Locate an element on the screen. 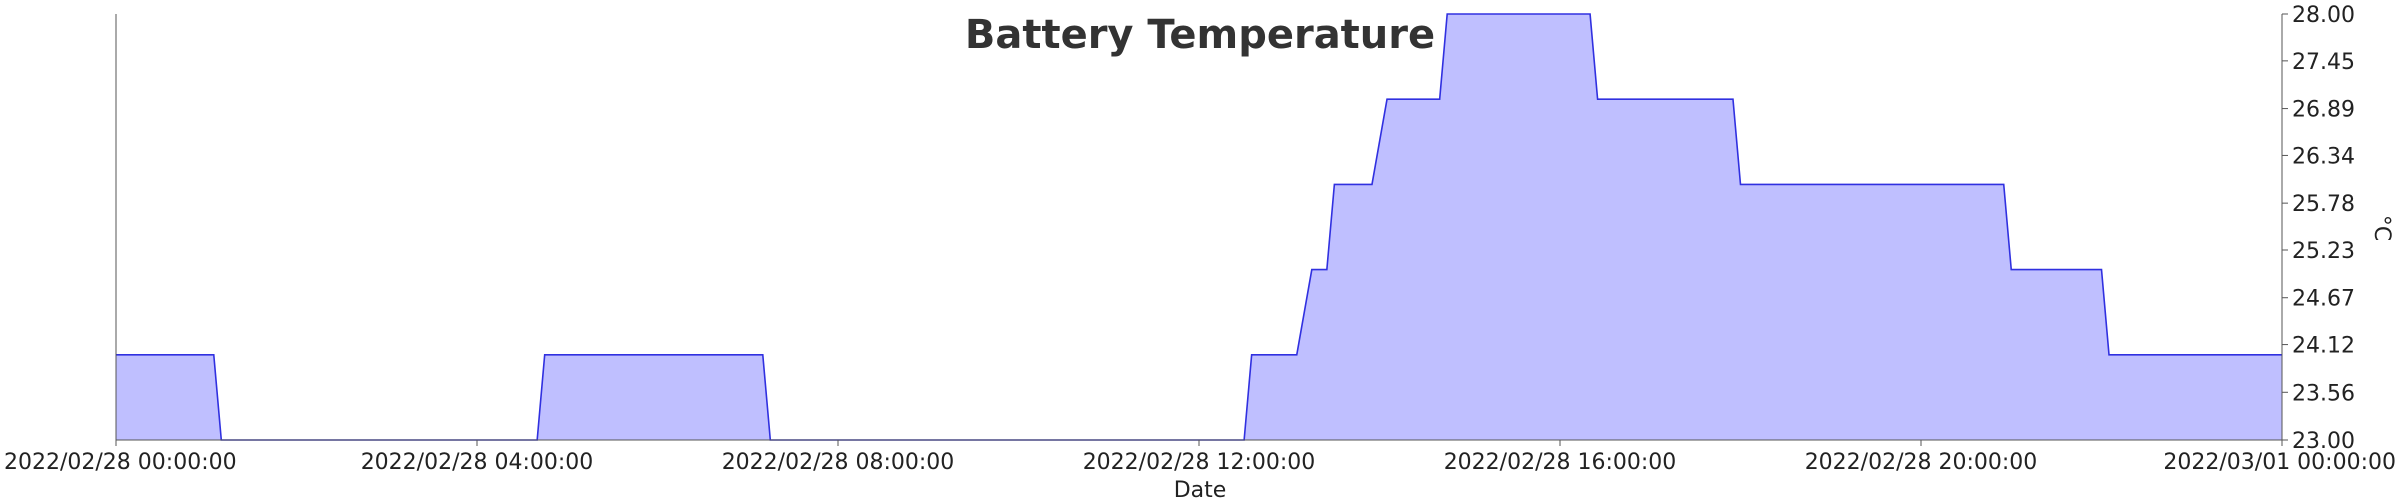  x-tick-label: 2022/02/28 16:00:00 is located at coordinates (1560, 462).